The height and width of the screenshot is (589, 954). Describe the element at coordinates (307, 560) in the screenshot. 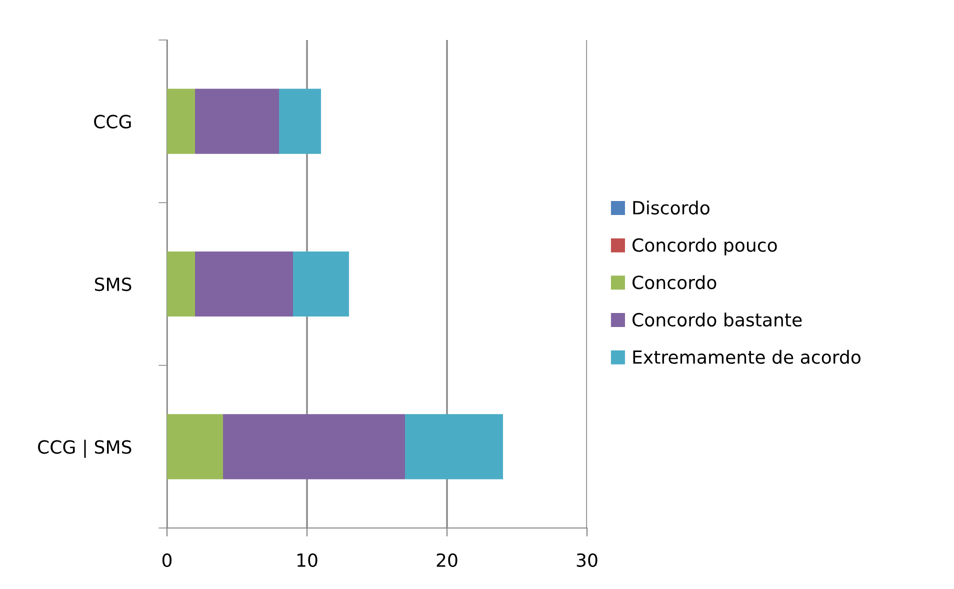

I see `x-tick-label: 10` at that location.